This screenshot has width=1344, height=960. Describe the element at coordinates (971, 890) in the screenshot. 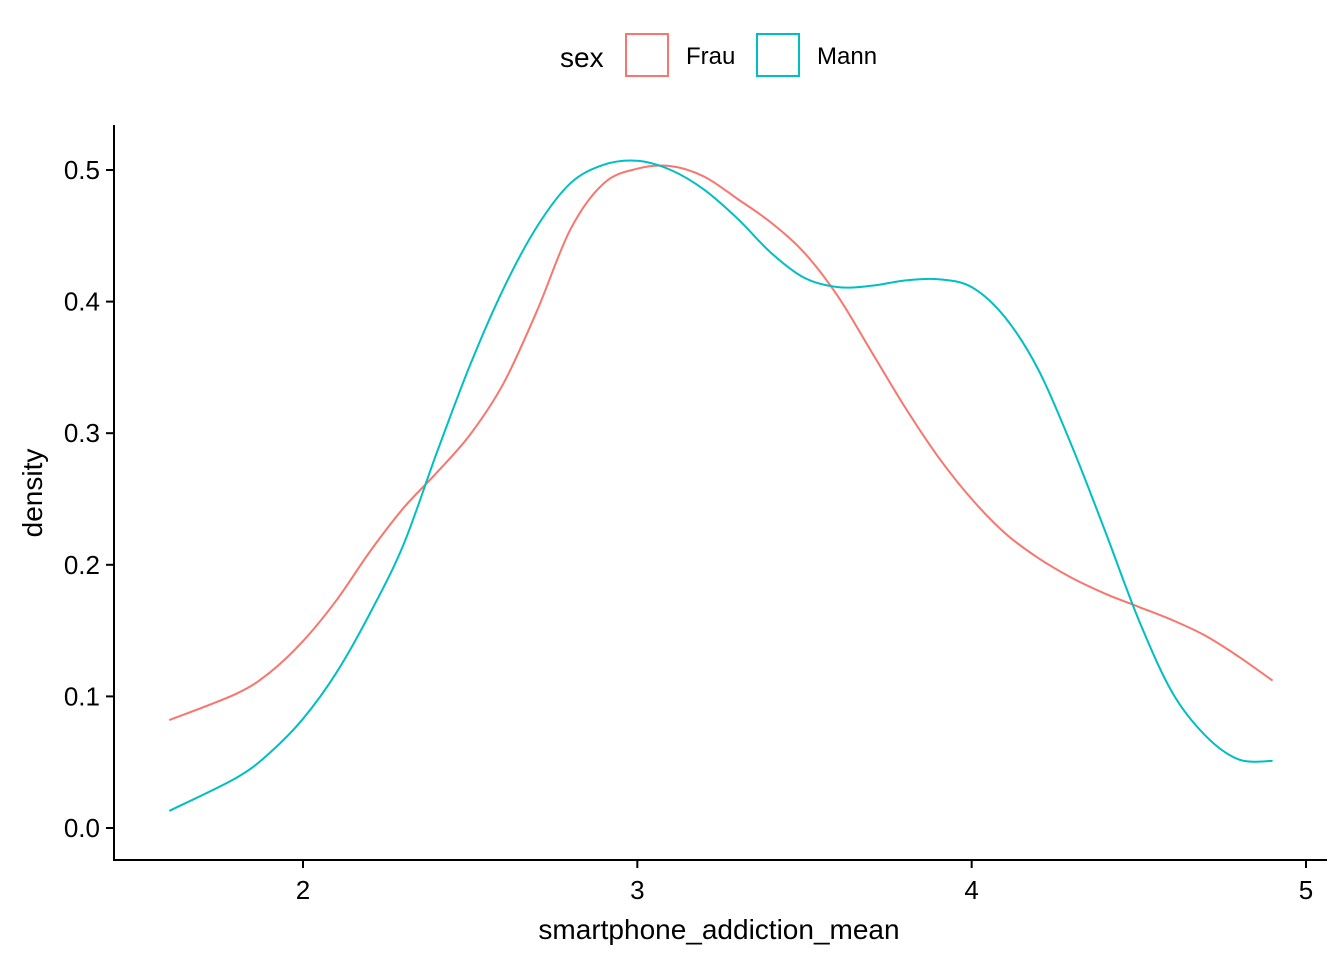

I see `x-tick-label: 4` at that location.